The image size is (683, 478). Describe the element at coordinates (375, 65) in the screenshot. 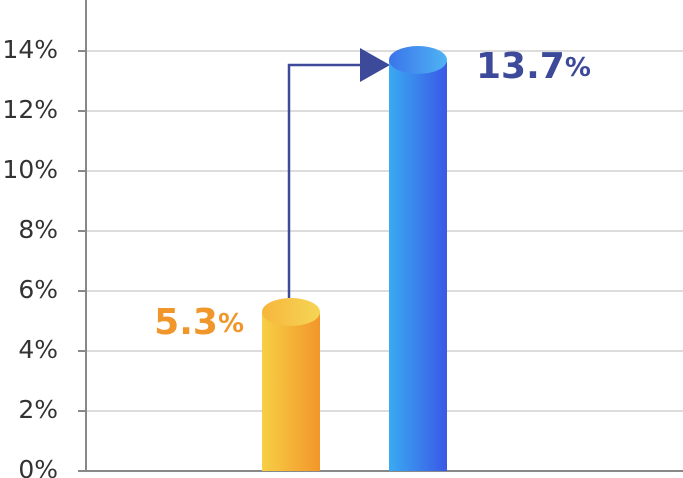

I see `arrow-head` at that location.